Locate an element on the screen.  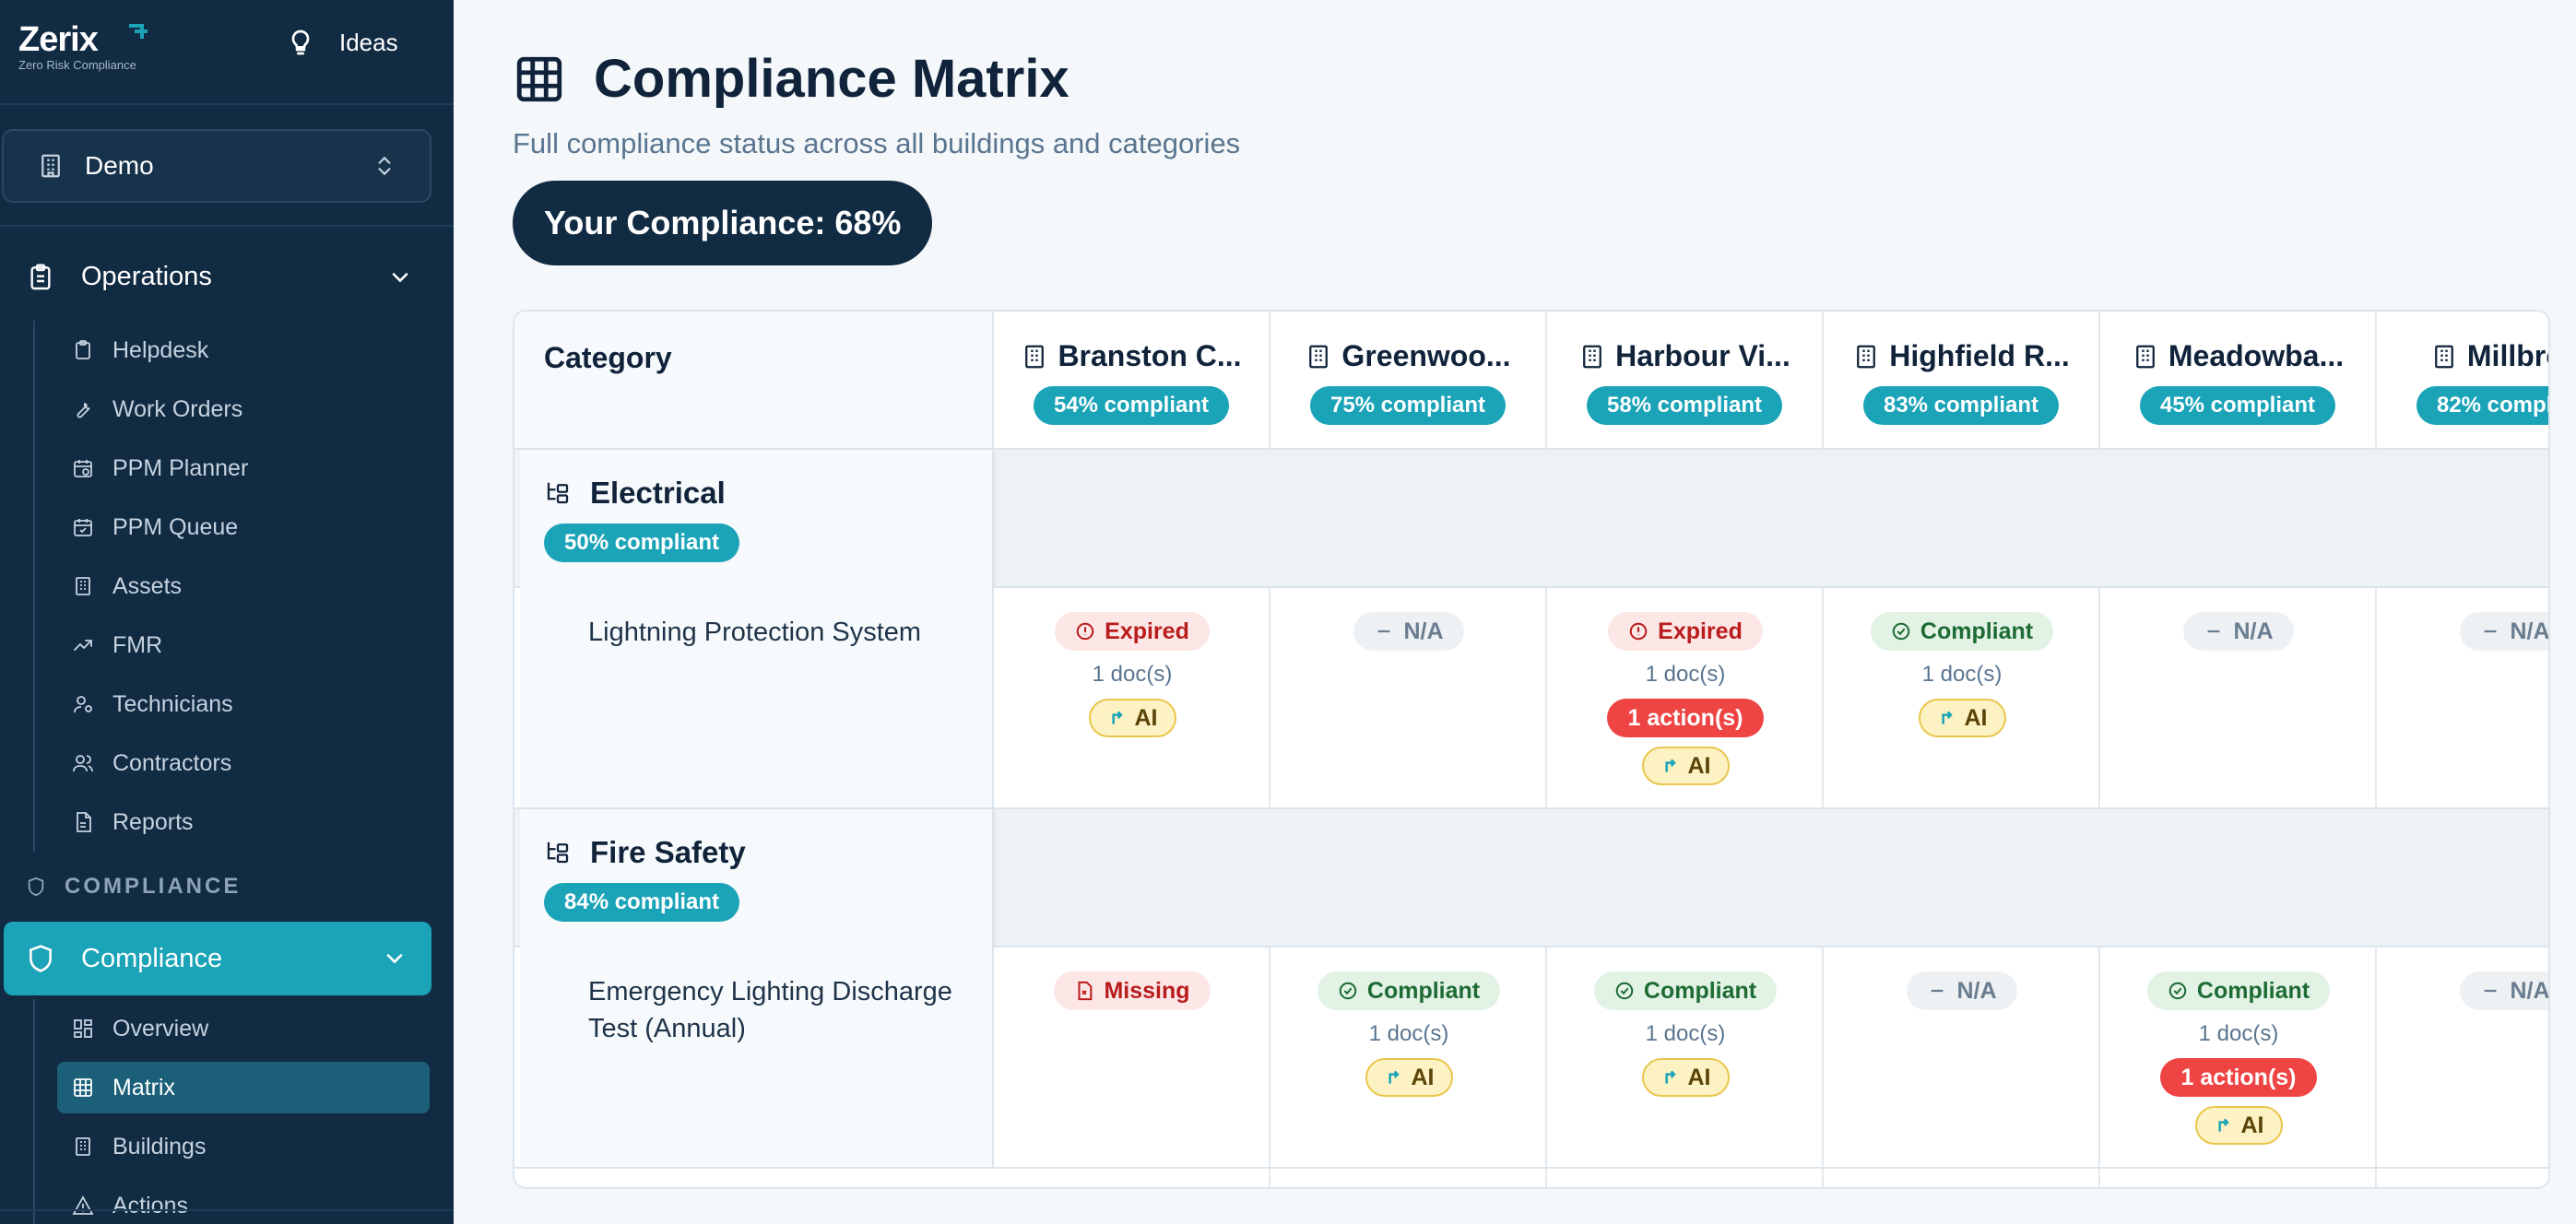
building-header: Millbrook 82% compliant is located at coordinates (2462, 381).